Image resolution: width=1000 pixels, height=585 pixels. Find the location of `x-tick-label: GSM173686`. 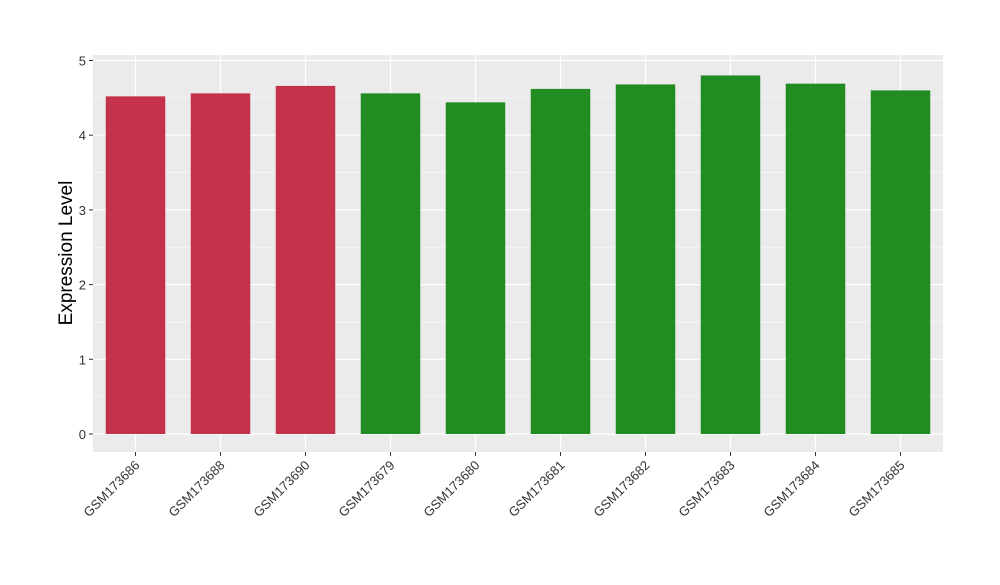

x-tick-label: GSM173686 is located at coordinates (111, 489).